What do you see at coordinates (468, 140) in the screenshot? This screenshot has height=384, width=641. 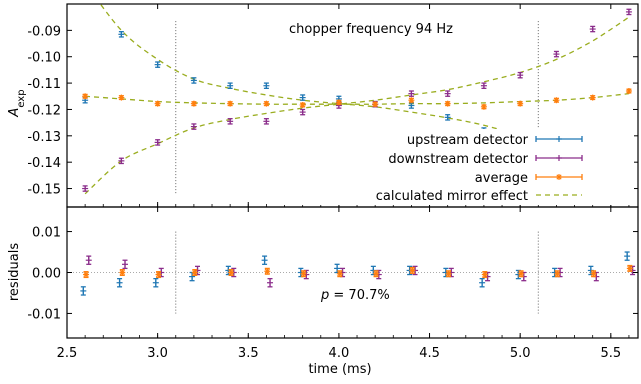 I see `legend-label-upstream: upstream detector` at bounding box center [468, 140].